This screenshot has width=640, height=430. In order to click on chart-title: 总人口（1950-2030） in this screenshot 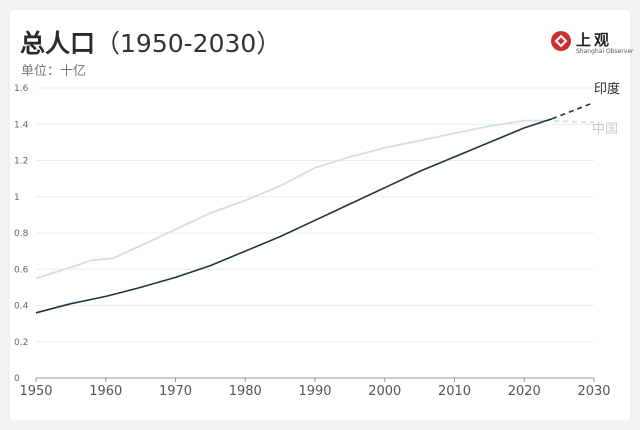, I will do `click(150, 42)`.